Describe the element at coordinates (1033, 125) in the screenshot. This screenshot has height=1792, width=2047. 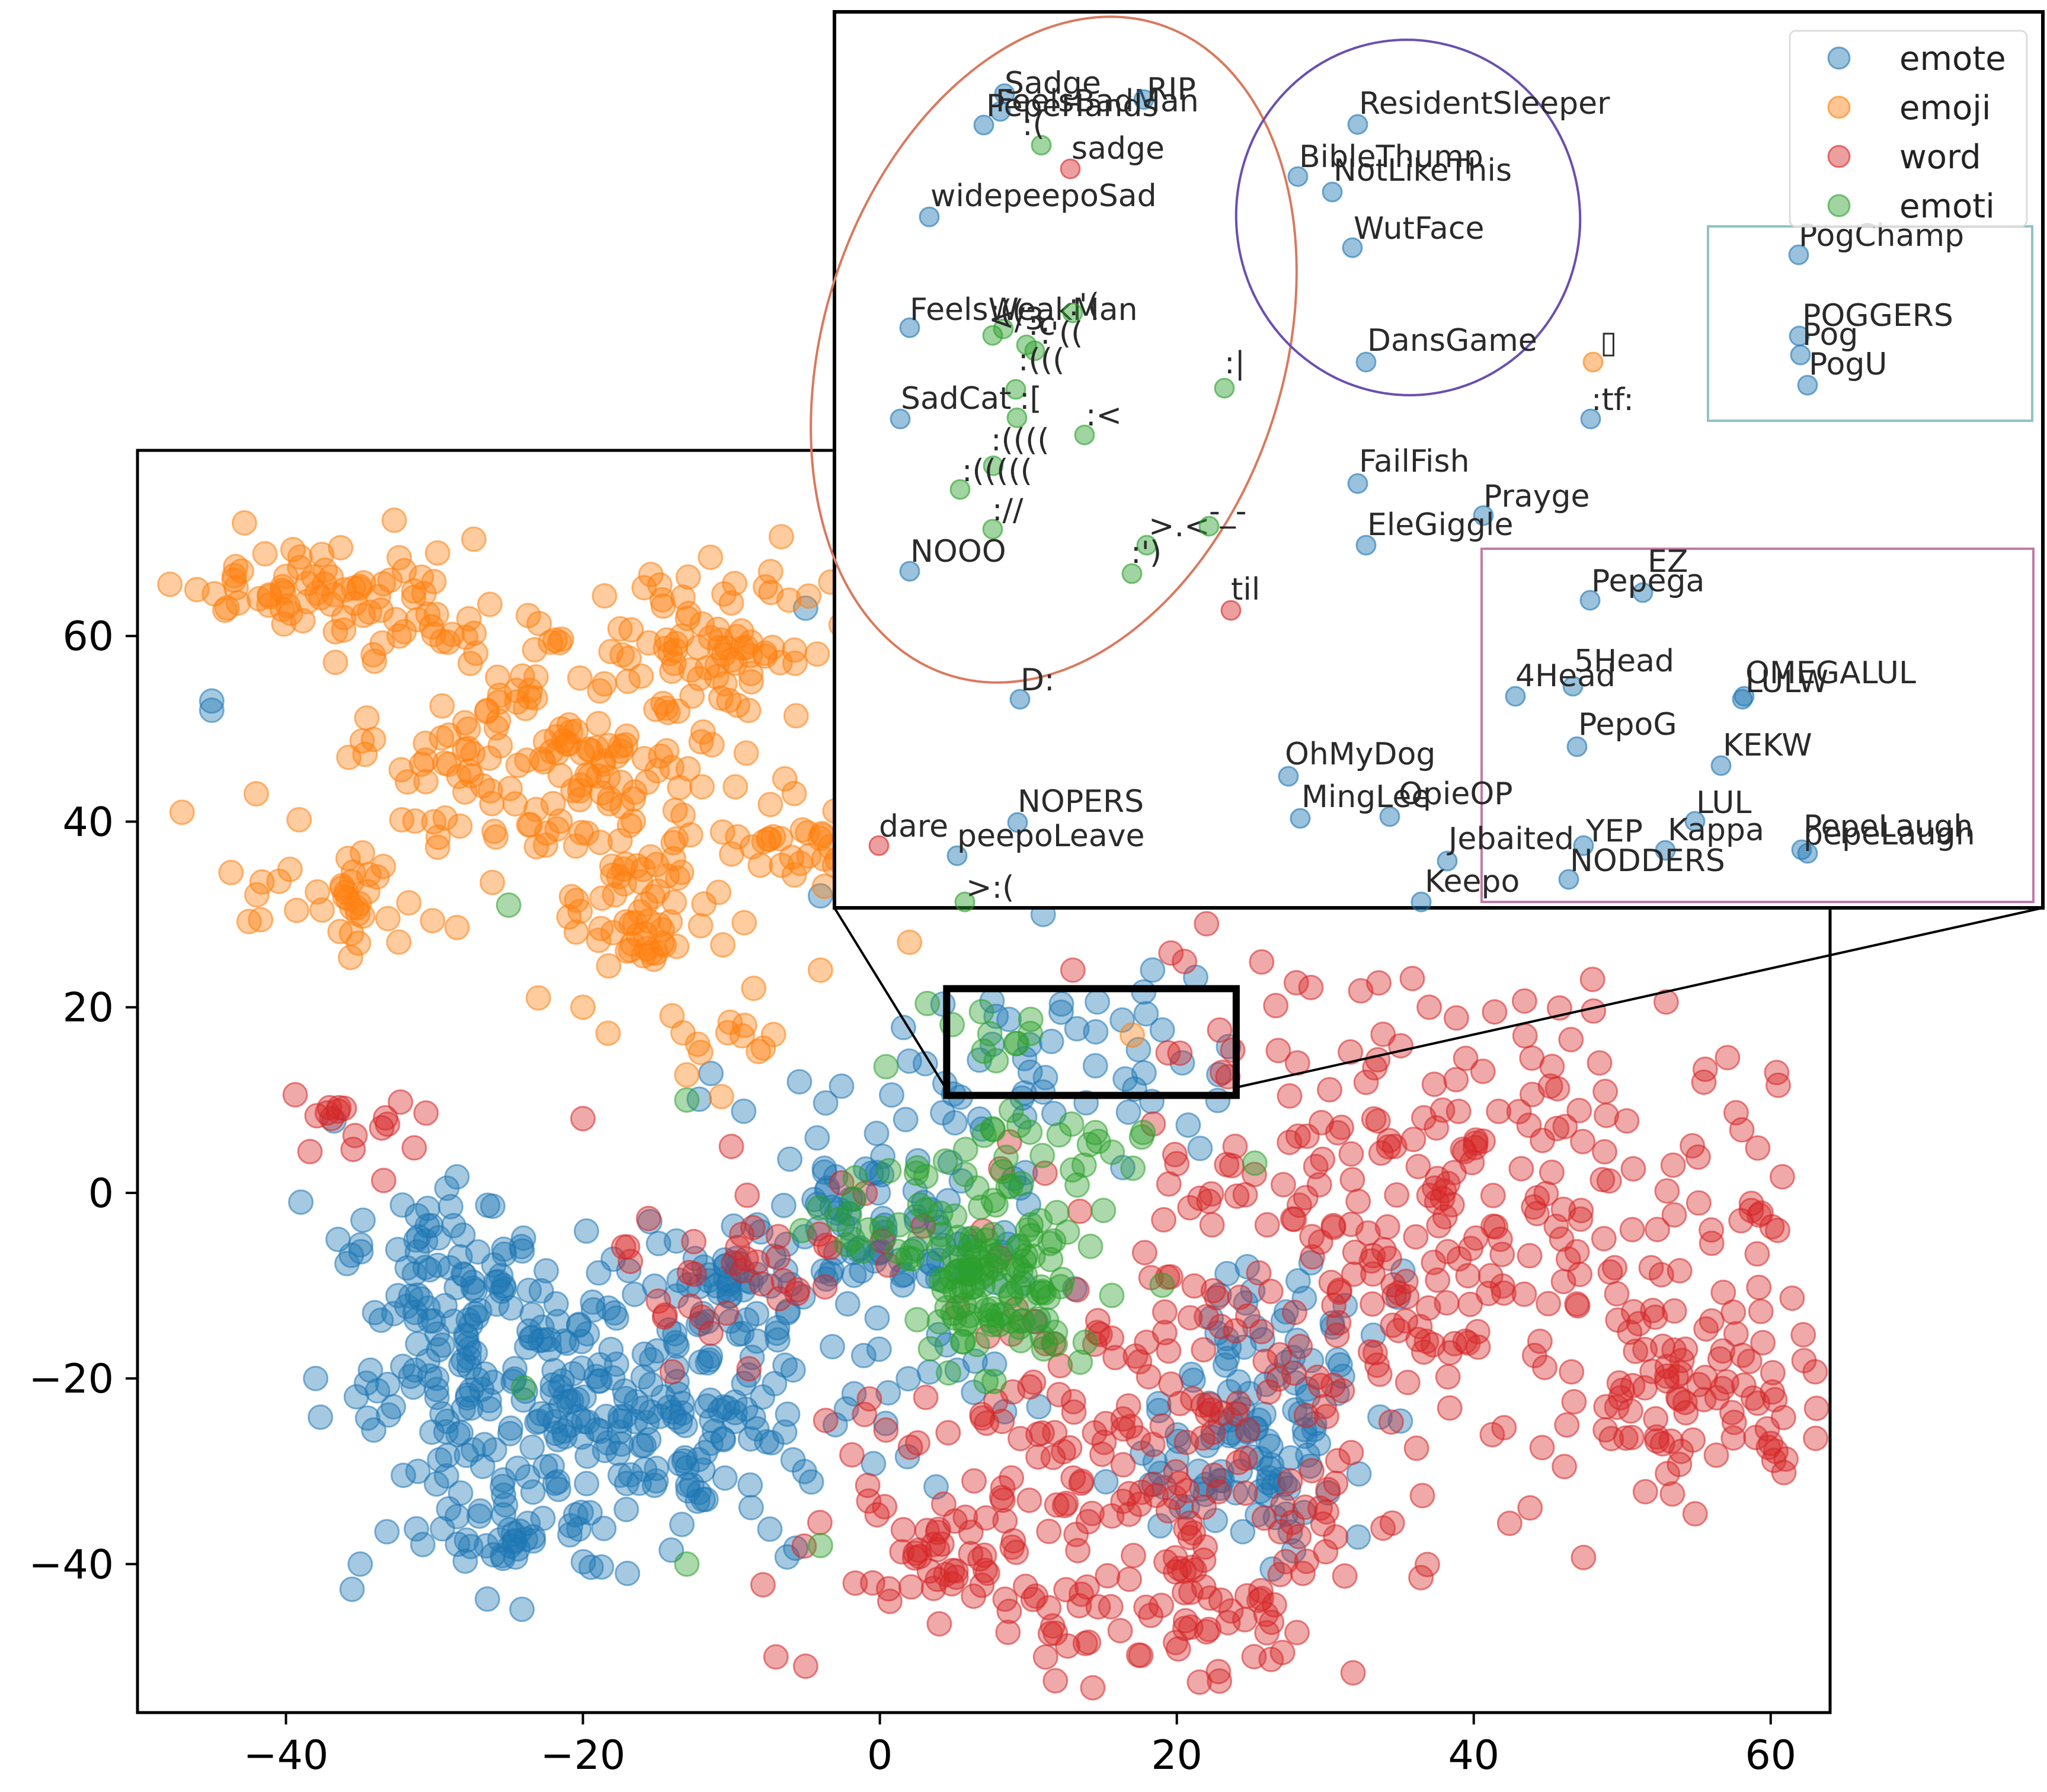
I see `inset-label: :(` at that location.